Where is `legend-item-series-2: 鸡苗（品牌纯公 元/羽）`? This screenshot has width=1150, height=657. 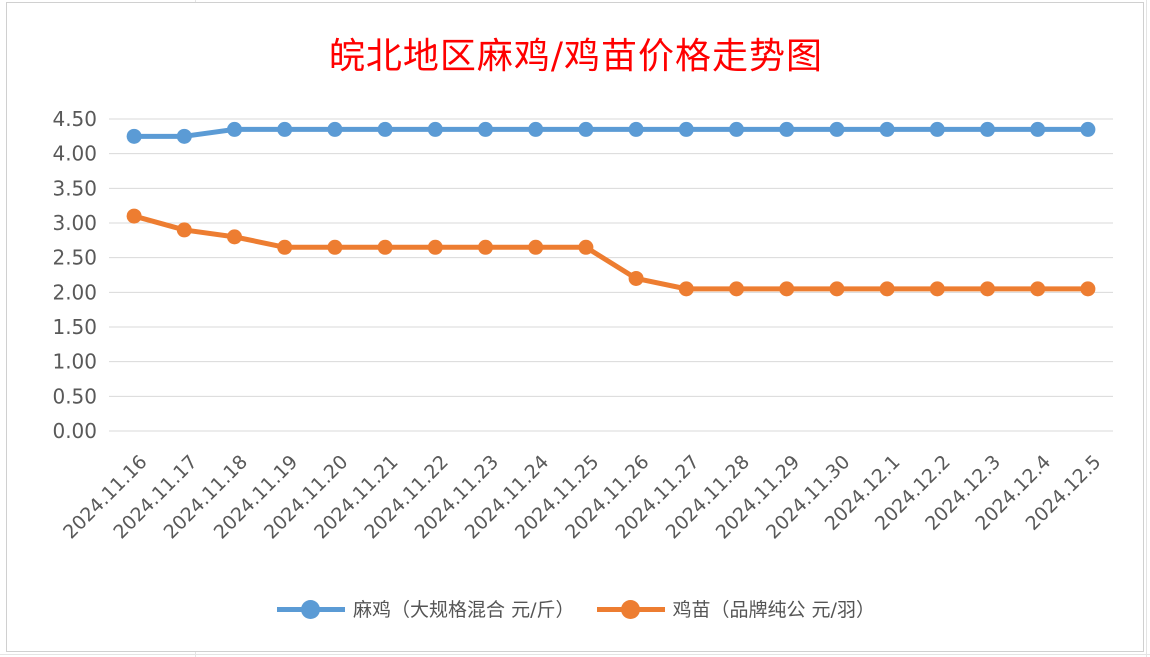
legend-item-series-2: 鸡苗（品牌纯公 元/羽） is located at coordinates (735, 608).